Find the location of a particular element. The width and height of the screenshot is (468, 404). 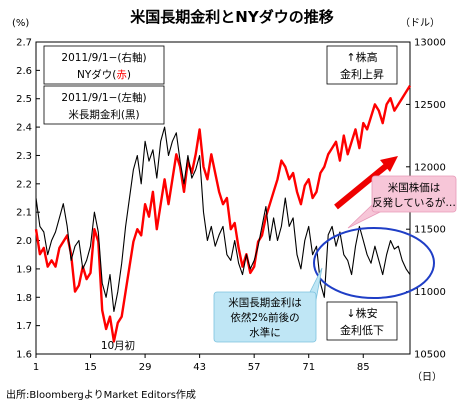

annotation-up-box is located at coordinates (362, 65).